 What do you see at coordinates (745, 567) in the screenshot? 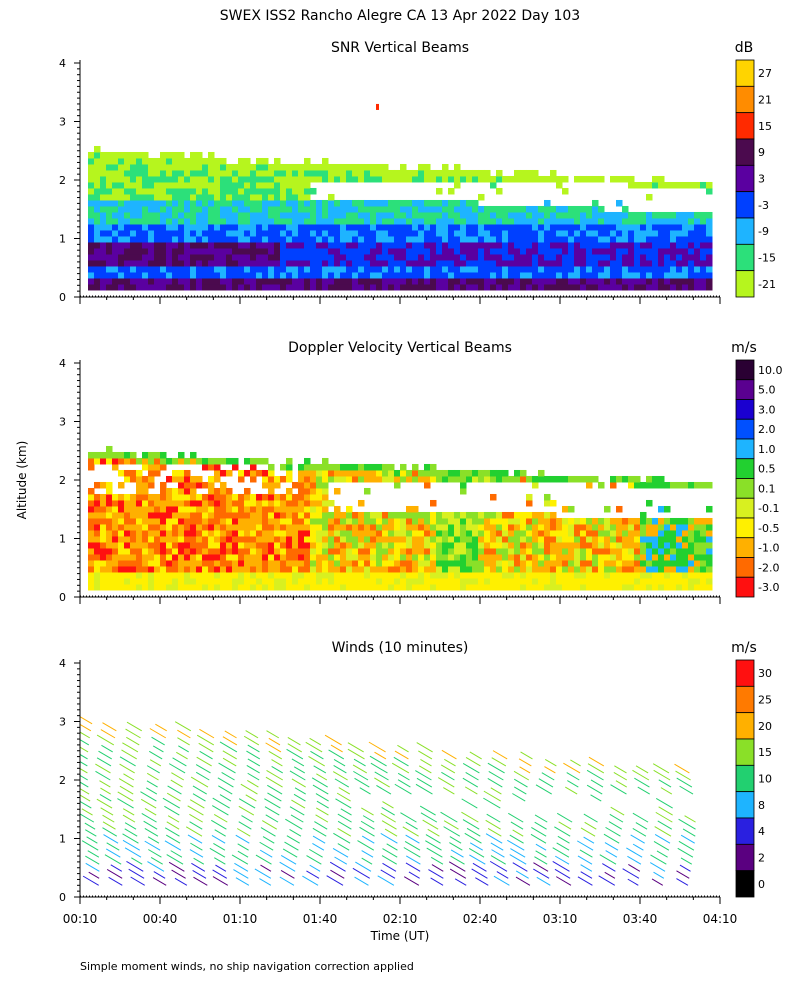
I see `colorbar-swatch` at bounding box center [745, 567].